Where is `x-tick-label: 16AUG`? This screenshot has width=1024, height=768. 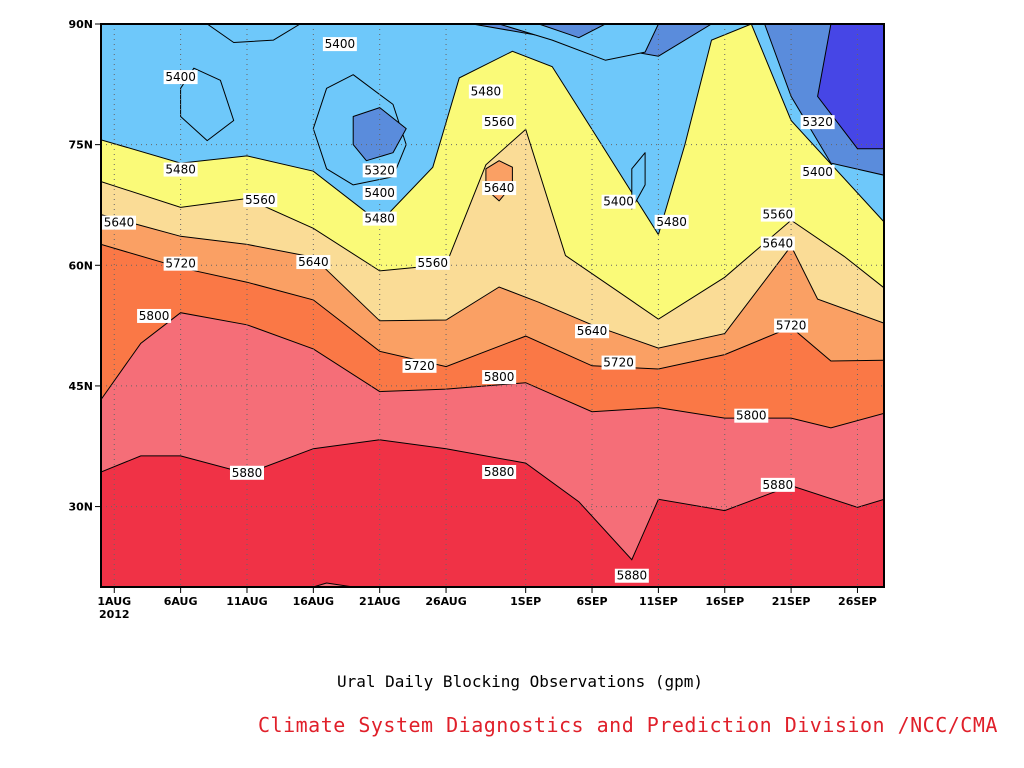 x-tick-label: 16AUG is located at coordinates (313, 601).